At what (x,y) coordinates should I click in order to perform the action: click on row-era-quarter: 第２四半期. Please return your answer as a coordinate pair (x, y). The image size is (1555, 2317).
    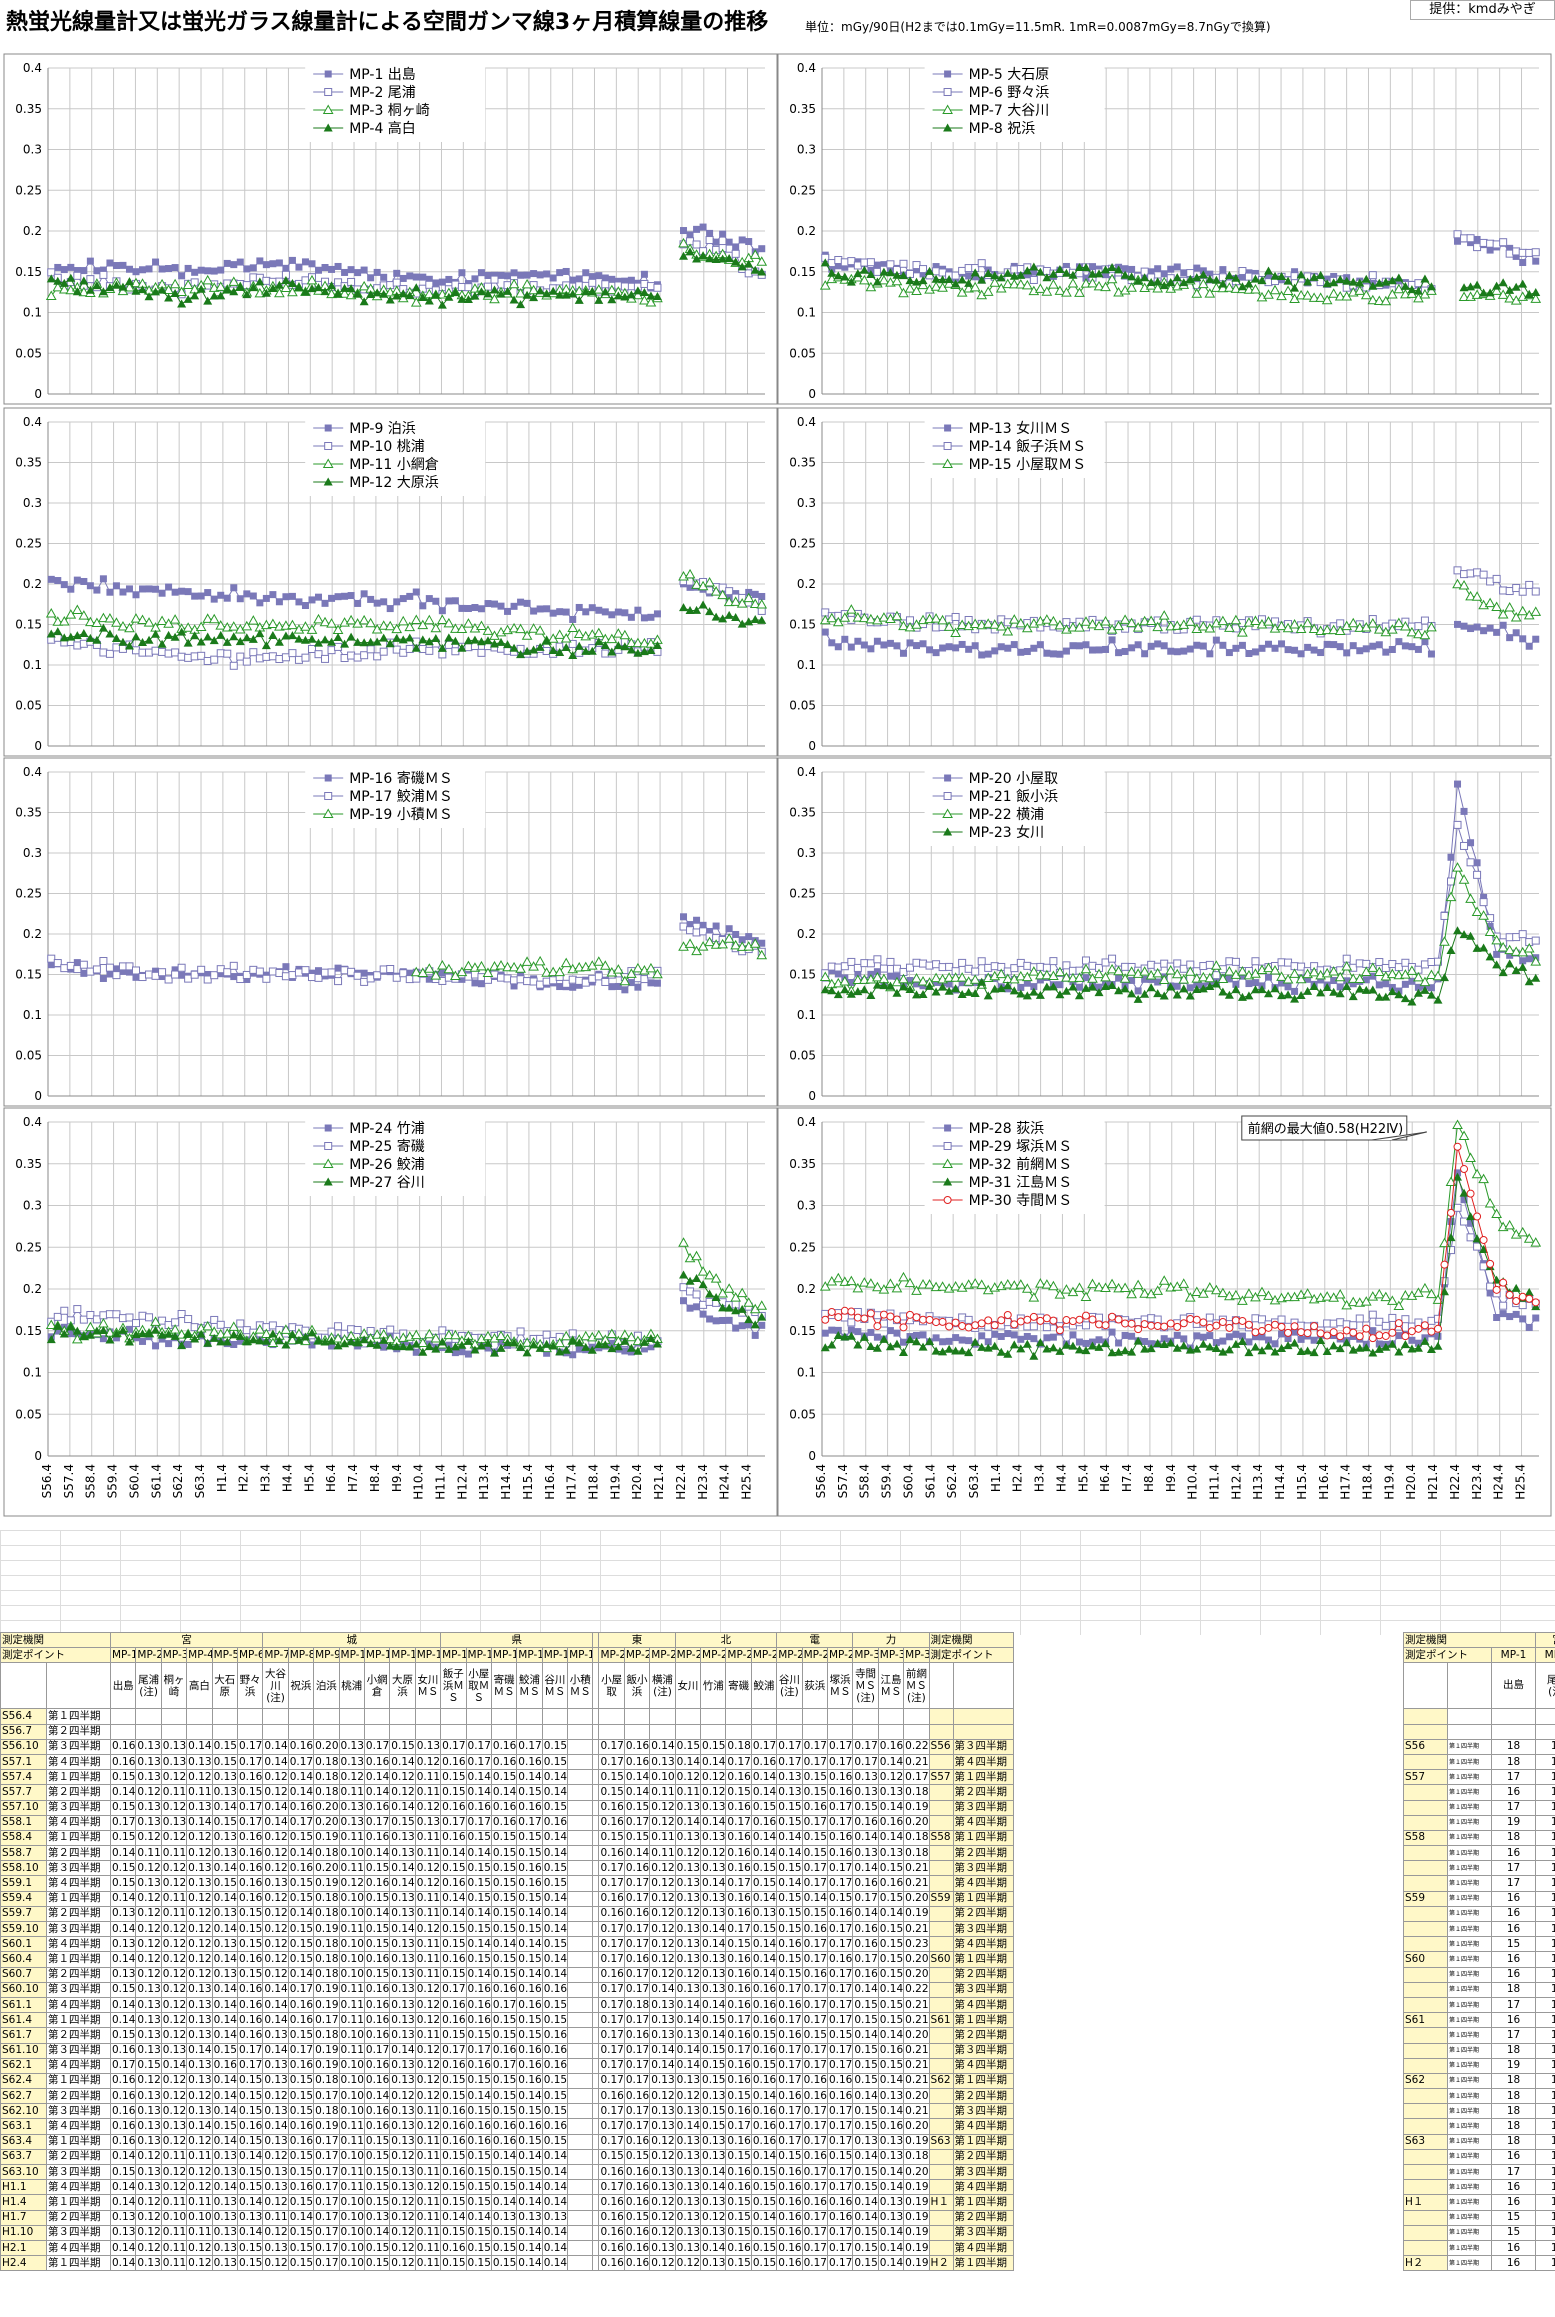
    Looking at the image, I should click on (983, 2096).